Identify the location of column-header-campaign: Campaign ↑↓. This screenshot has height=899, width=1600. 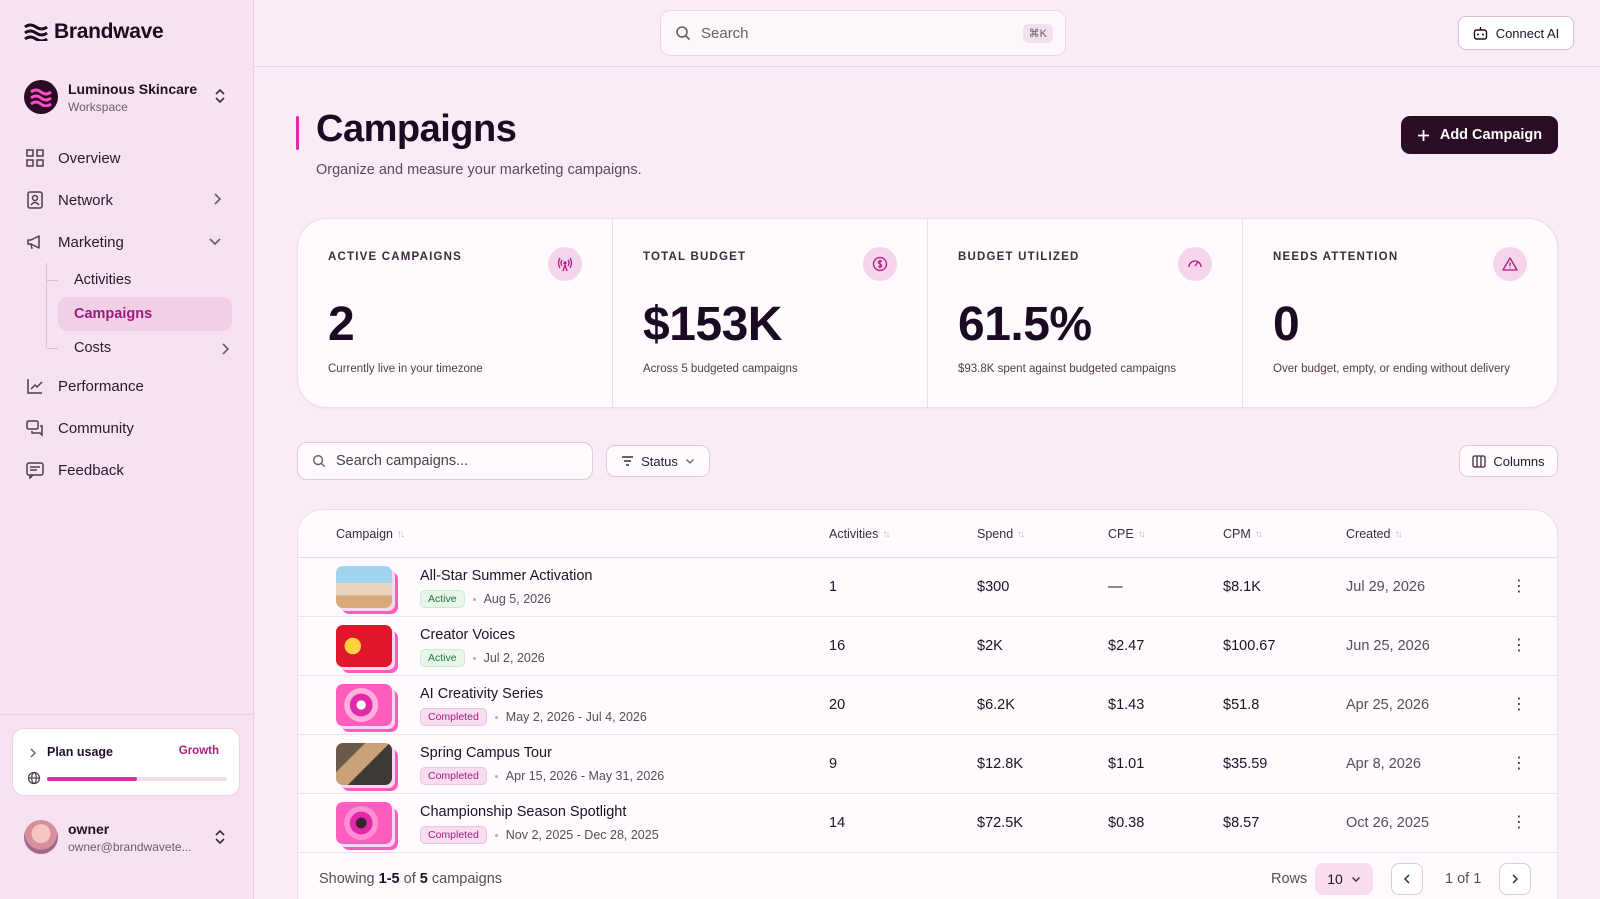
(370, 534).